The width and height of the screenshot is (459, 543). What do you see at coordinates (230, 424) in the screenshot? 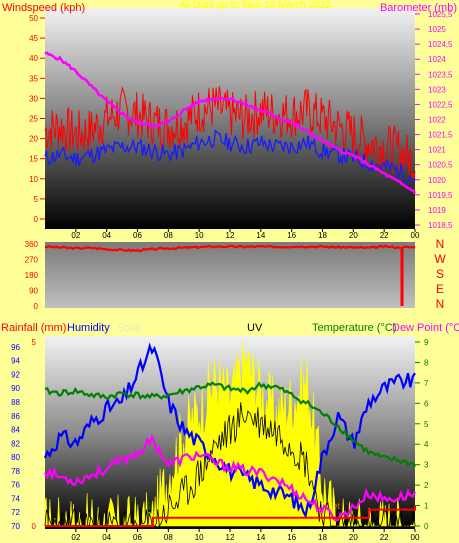
I see `temperature-series-line` at bounding box center [230, 424].